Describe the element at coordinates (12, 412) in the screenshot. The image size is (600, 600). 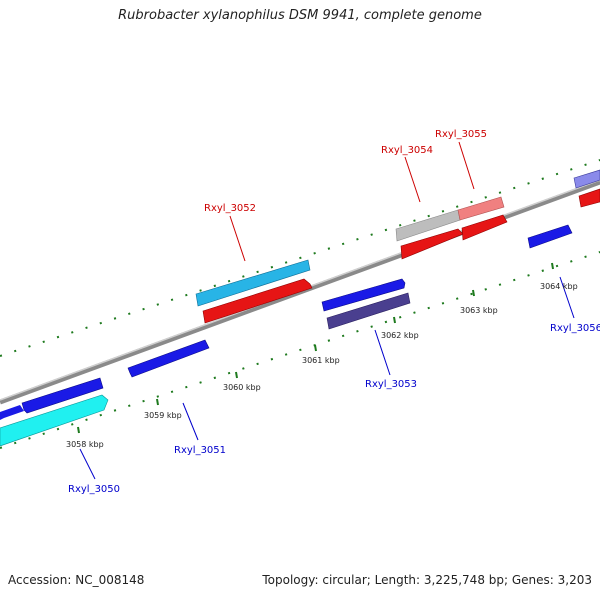
I see `gene-arrow-minus-left-edge` at that location.